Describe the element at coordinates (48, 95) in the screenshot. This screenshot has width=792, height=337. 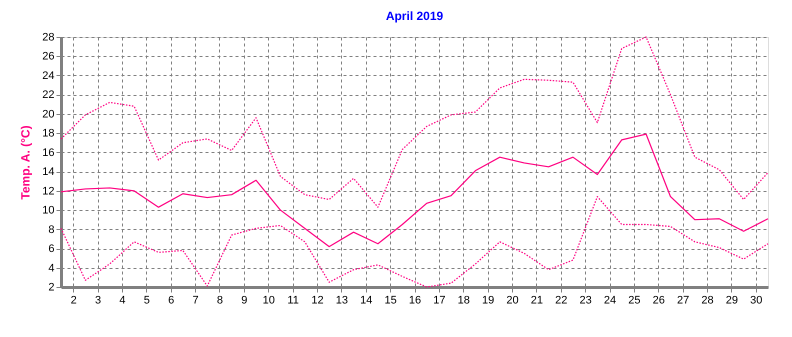
I see `y-tick-label: 22` at that location.